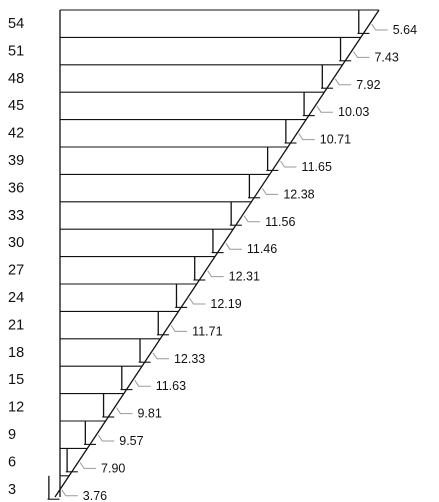  What do you see at coordinates (298, 194) in the screenshot?
I see `value-label: 12.38` at bounding box center [298, 194].